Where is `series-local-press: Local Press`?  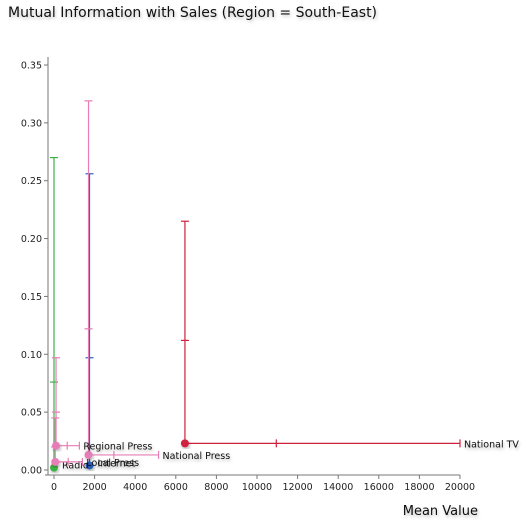
series-local-press: Local Press is located at coordinates (95, 443).